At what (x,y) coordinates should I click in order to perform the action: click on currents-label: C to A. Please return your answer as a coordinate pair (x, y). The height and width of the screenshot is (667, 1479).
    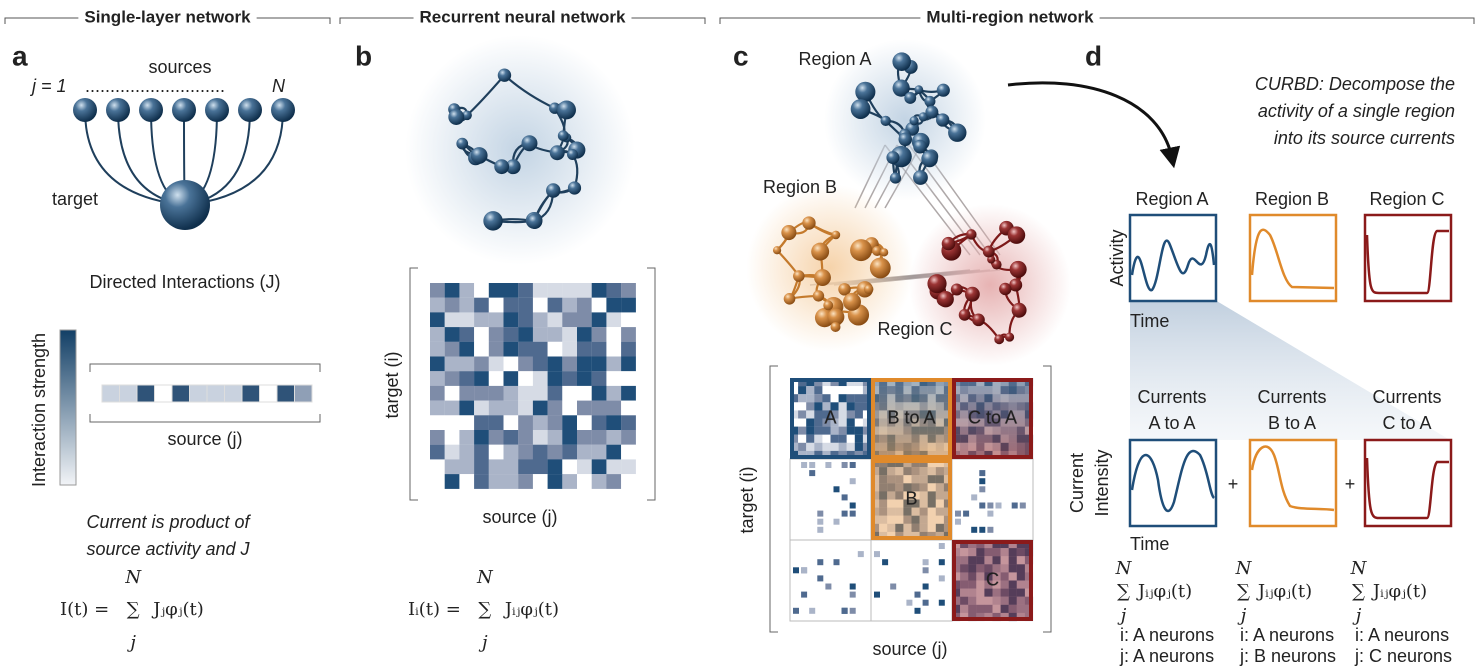
    Looking at the image, I should click on (1406, 423).